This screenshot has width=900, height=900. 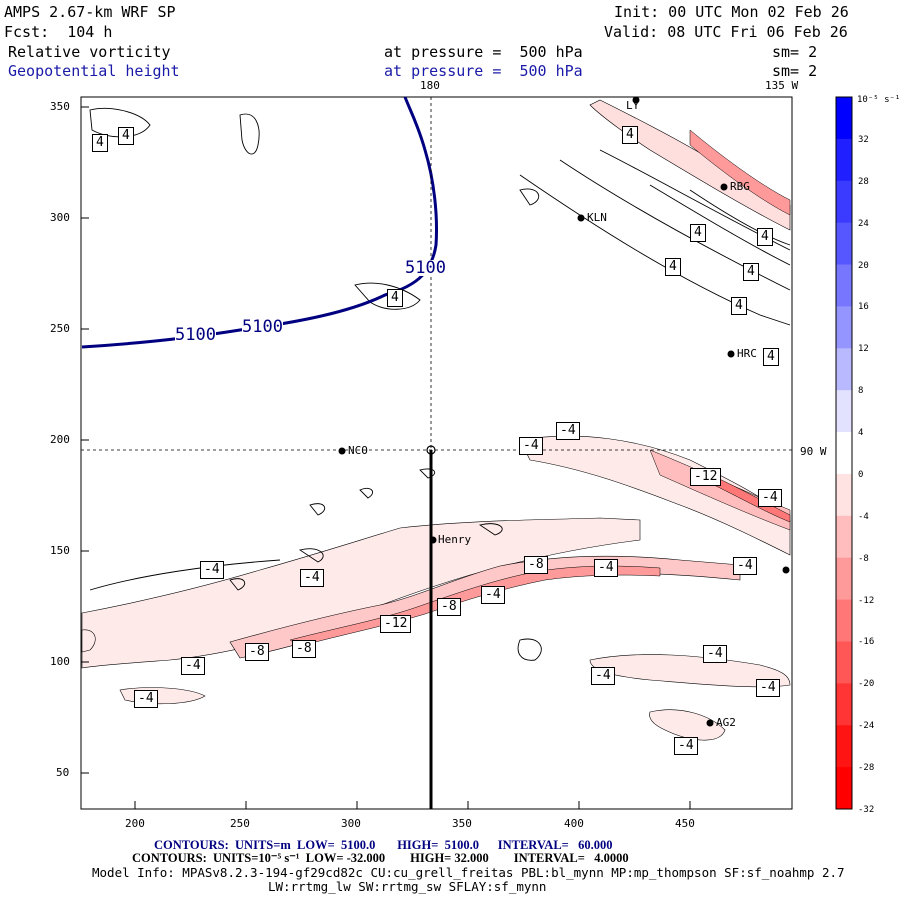 I want to click on x-tick-200: 200, so click(x=135, y=823).